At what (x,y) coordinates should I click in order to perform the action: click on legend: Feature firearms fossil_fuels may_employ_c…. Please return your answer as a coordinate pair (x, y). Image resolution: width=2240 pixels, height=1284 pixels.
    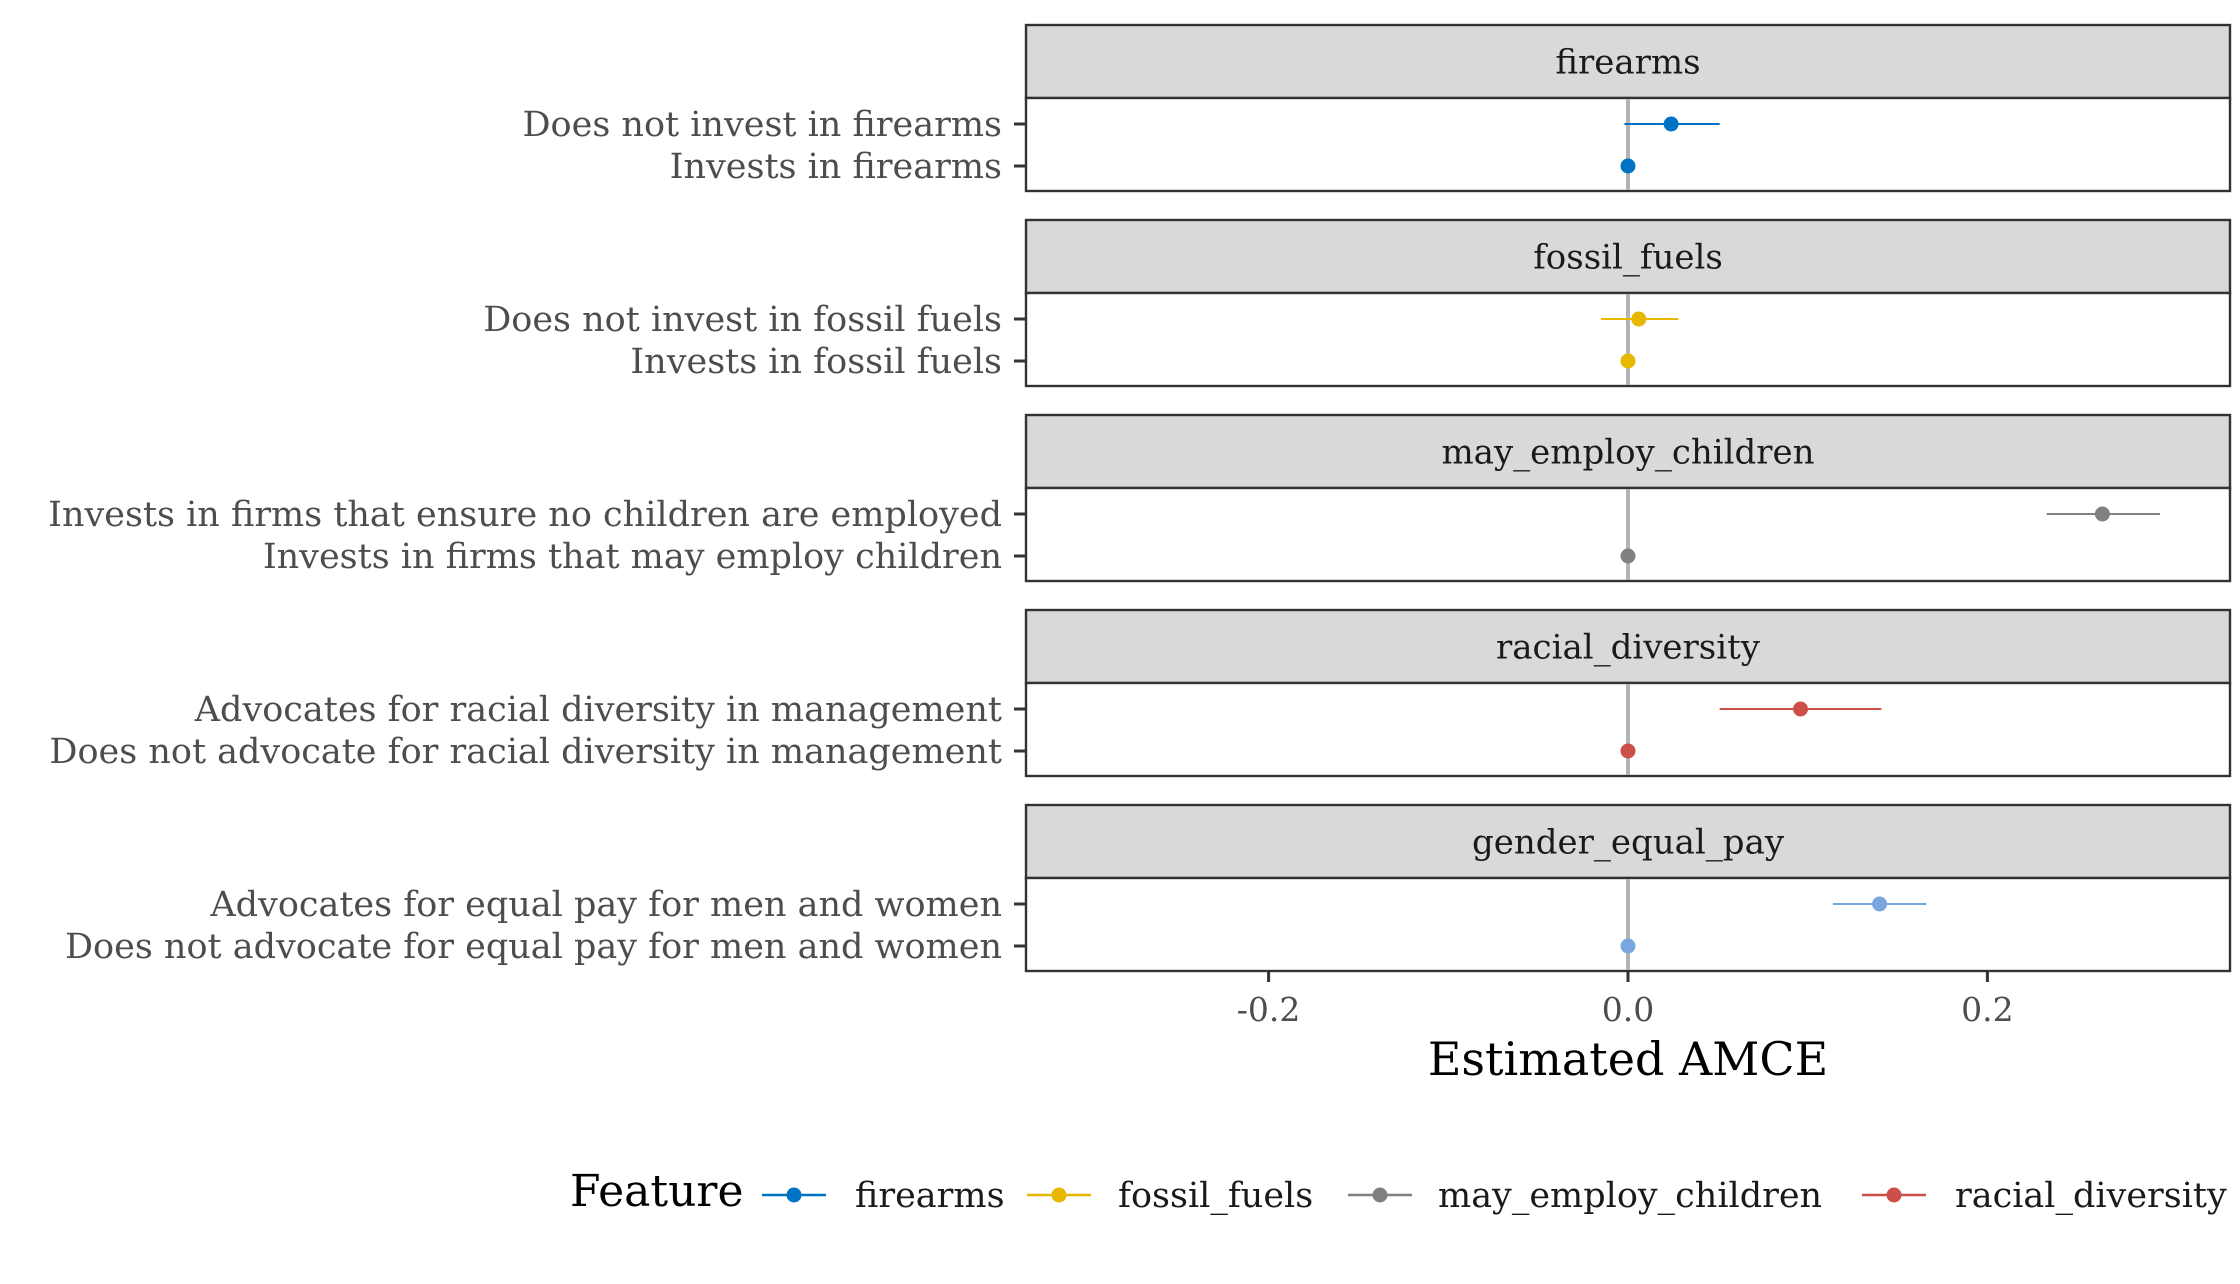
    Looking at the image, I should click on (1398, 1191).